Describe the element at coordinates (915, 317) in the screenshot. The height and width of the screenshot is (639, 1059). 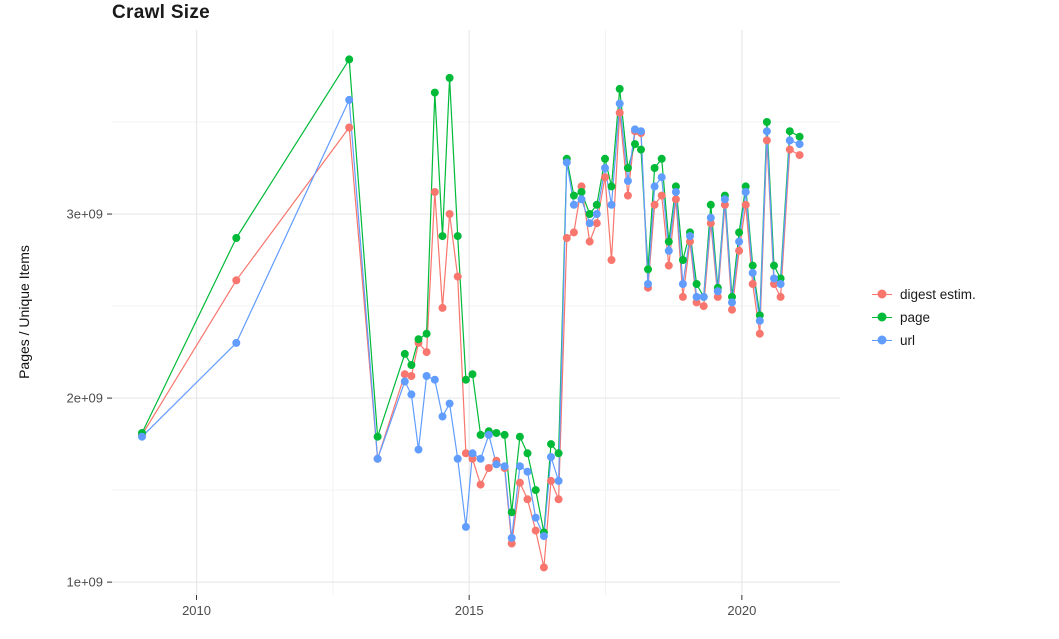
I see `legend-label: page` at that location.